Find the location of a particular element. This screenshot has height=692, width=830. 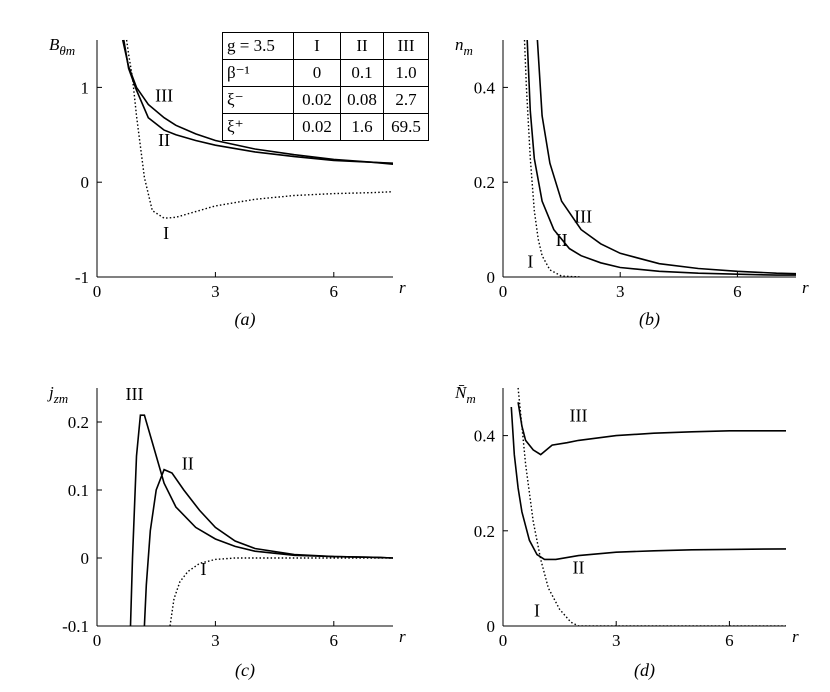

table-cell: 69.5 is located at coordinates (406, 127).